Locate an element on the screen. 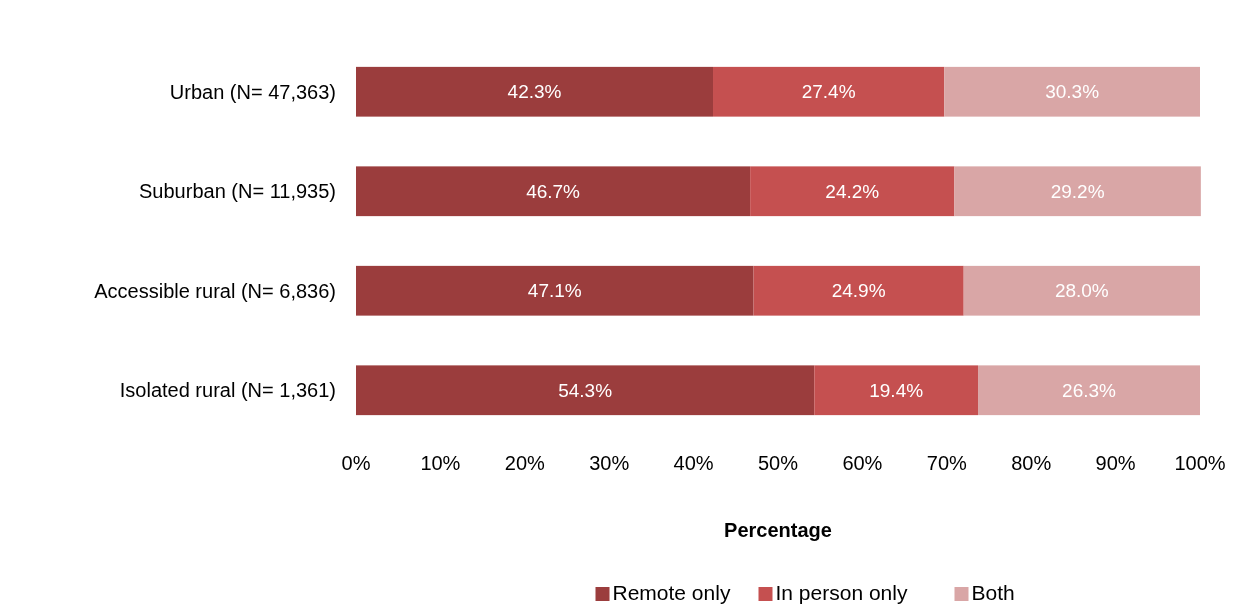 This screenshot has height=611, width=1237. data-label: 27.4% is located at coordinates (828, 92).